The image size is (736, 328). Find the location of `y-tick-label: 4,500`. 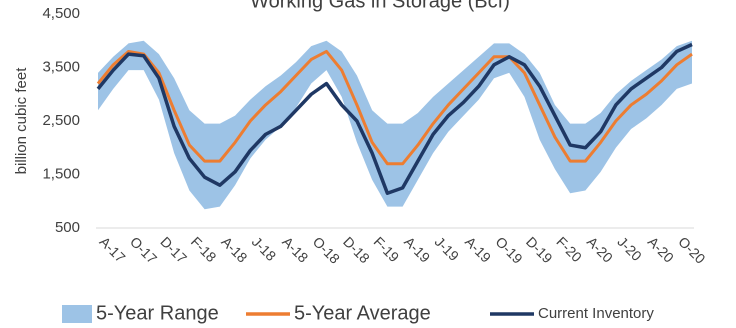

y-tick-label: 4,500 is located at coordinates (61, 13).